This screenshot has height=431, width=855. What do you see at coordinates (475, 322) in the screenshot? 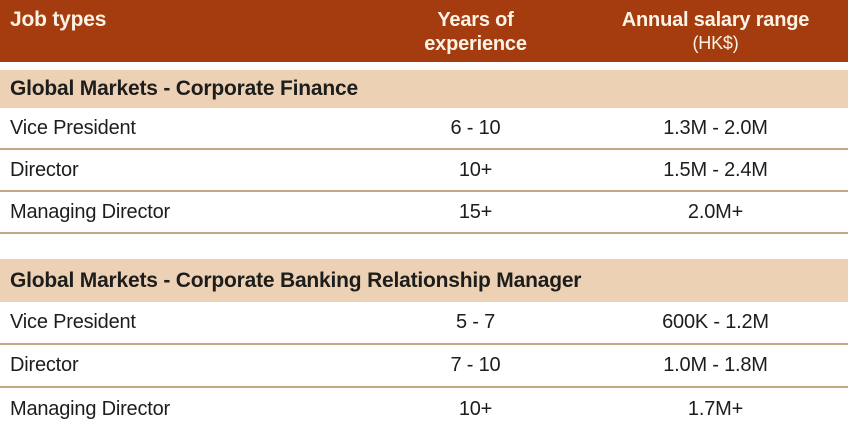
I see `experience-cell: 5 - 7` at bounding box center [475, 322].